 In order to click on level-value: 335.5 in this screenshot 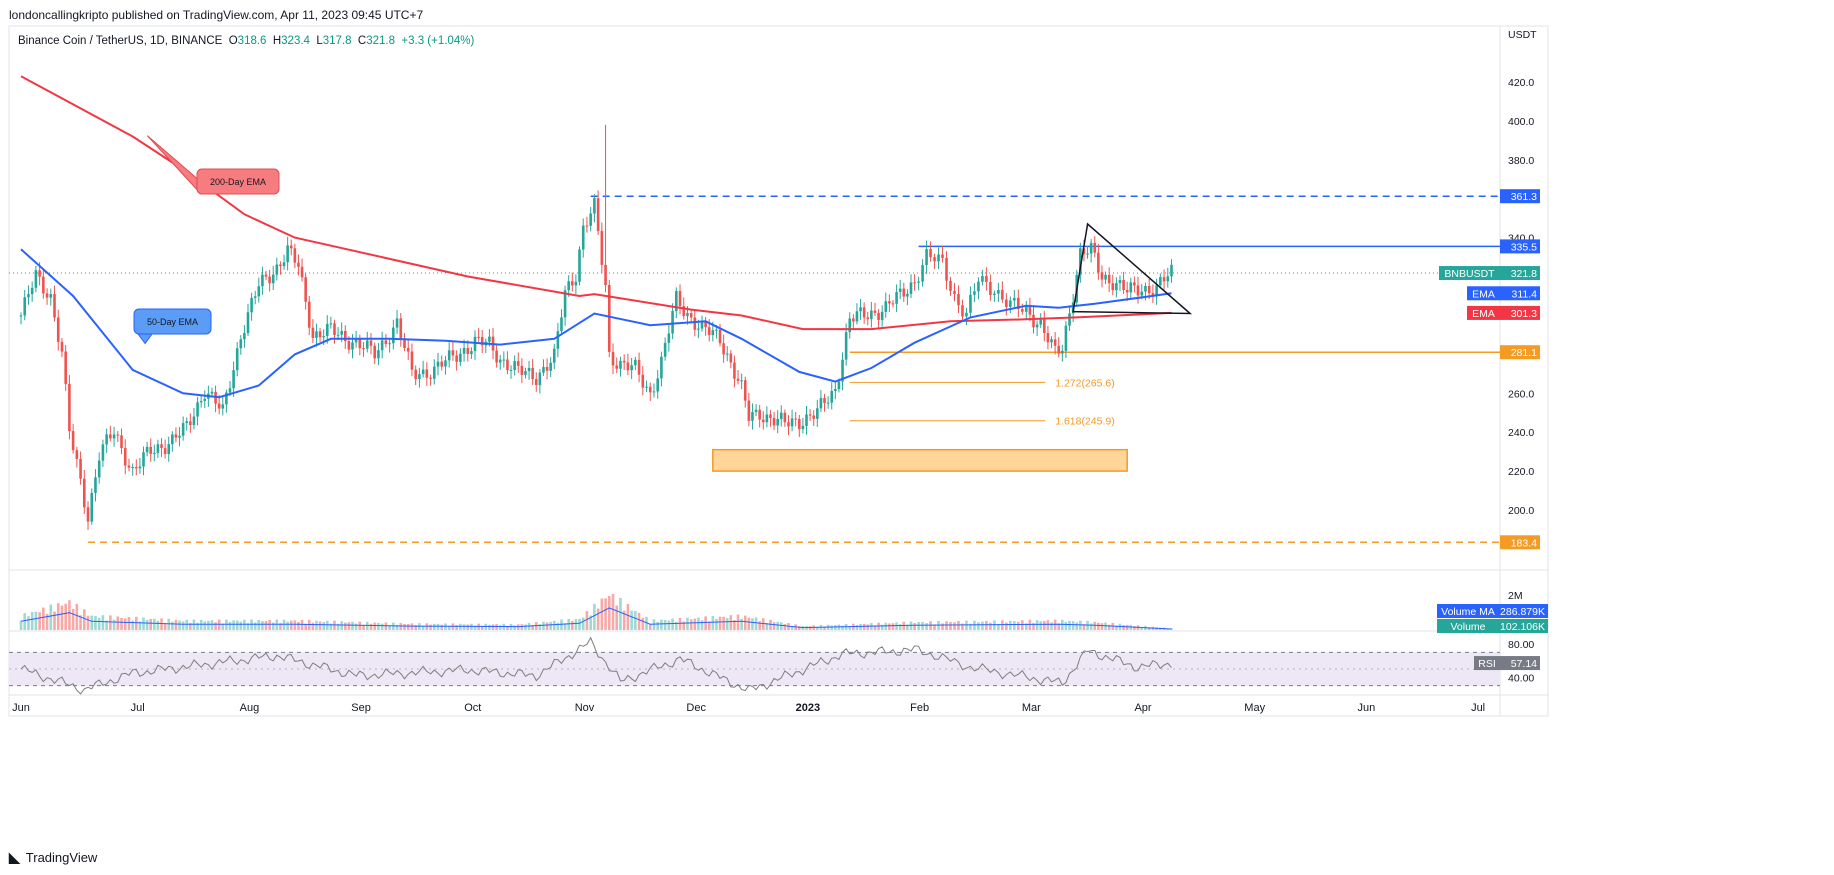, I will do `click(1524, 247)`.